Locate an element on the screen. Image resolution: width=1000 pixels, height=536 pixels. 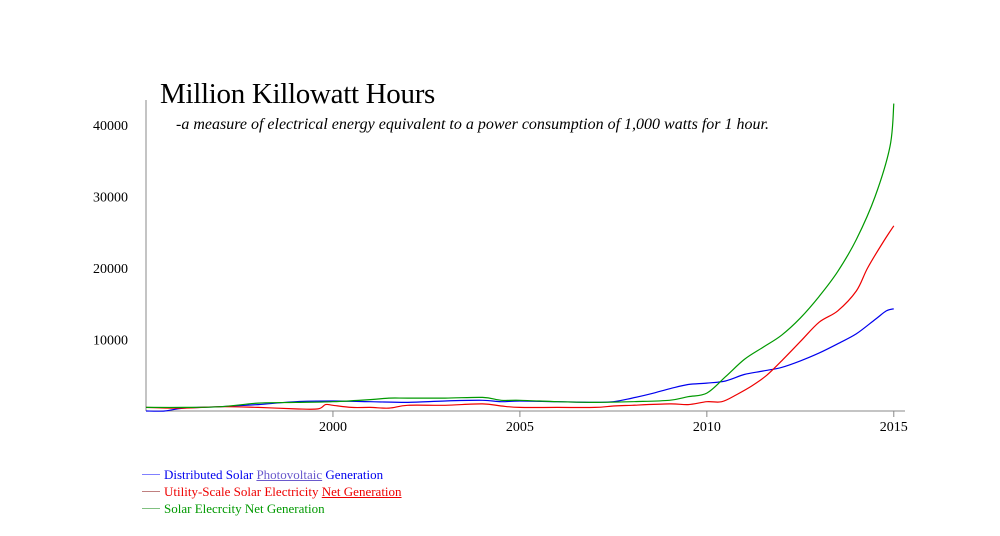
net-generation-link: Net Generation is located at coordinates (361, 491).